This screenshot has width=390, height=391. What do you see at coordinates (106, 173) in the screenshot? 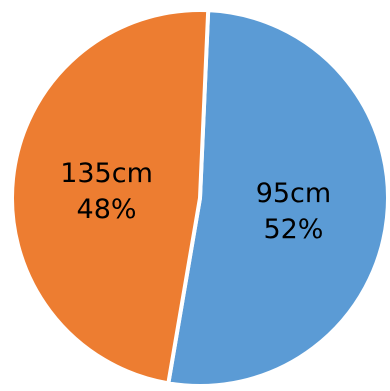
I see `slice-value-label-1: 135cm` at bounding box center [106, 173].